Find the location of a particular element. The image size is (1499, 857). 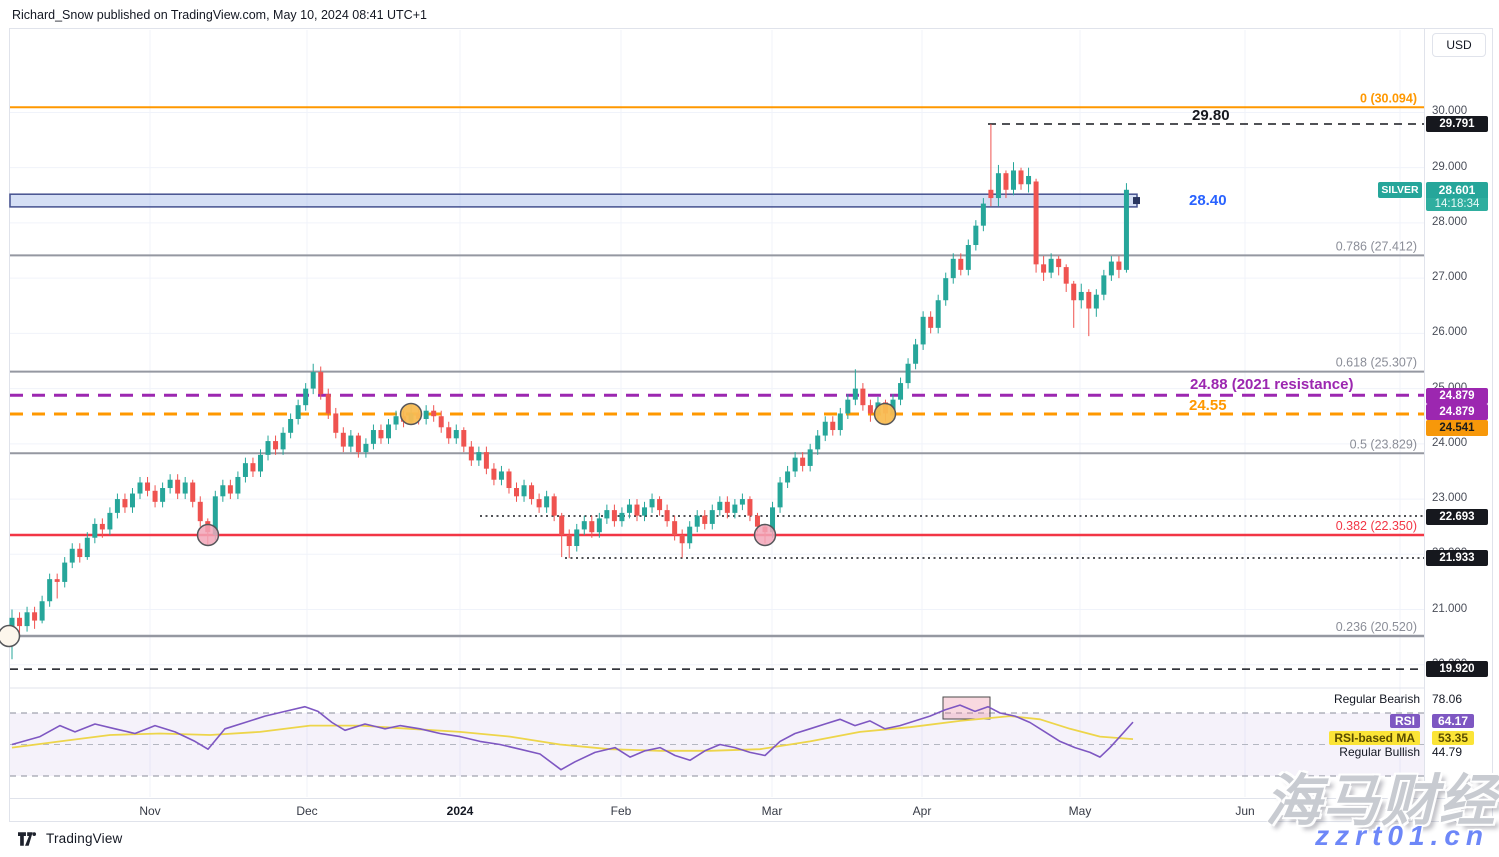

price-level-badge: 22.693 is located at coordinates (1457, 517).